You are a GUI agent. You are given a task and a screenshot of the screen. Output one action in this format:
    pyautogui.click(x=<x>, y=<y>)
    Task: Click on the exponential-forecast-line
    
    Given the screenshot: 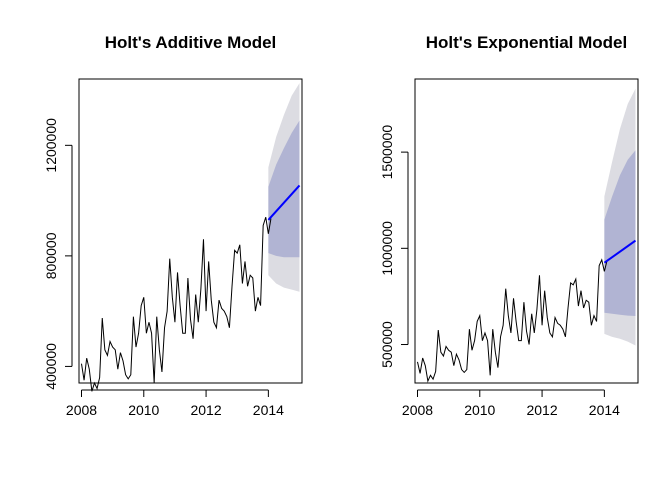 What is the action you would take?
    pyautogui.click(x=620, y=251)
    